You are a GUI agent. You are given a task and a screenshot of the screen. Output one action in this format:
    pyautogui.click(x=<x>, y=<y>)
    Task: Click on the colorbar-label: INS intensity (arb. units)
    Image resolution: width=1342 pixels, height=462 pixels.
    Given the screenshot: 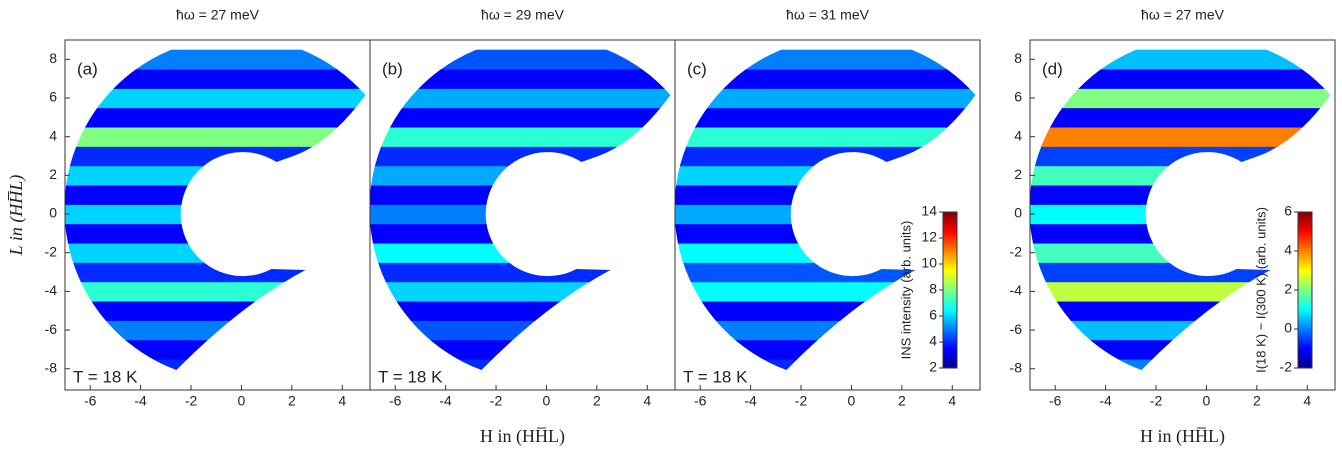 What is the action you would take?
    pyautogui.click(x=905, y=290)
    